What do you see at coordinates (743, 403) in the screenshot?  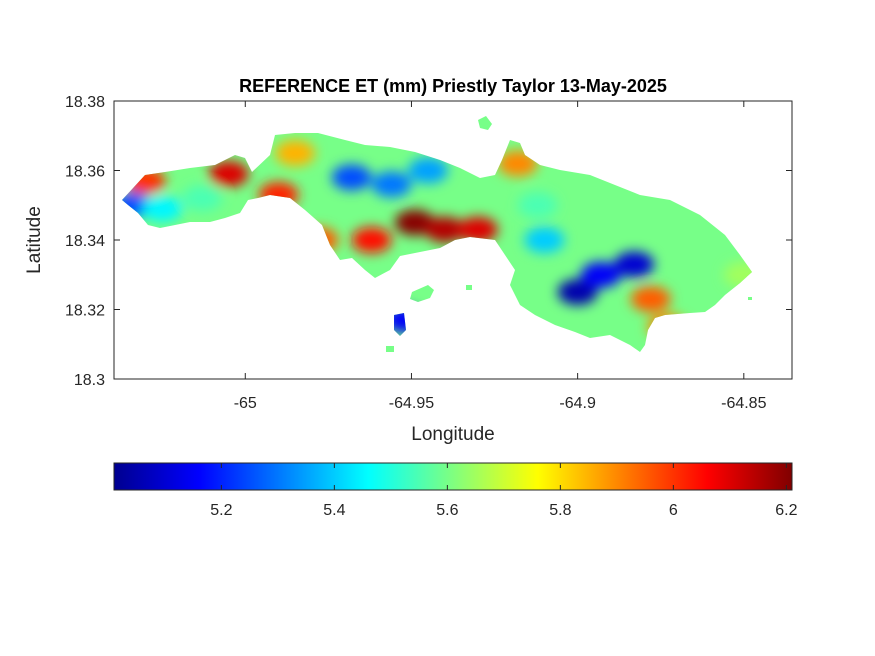 I see `x-tick-label: -64.85` at bounding box center [743, 403].